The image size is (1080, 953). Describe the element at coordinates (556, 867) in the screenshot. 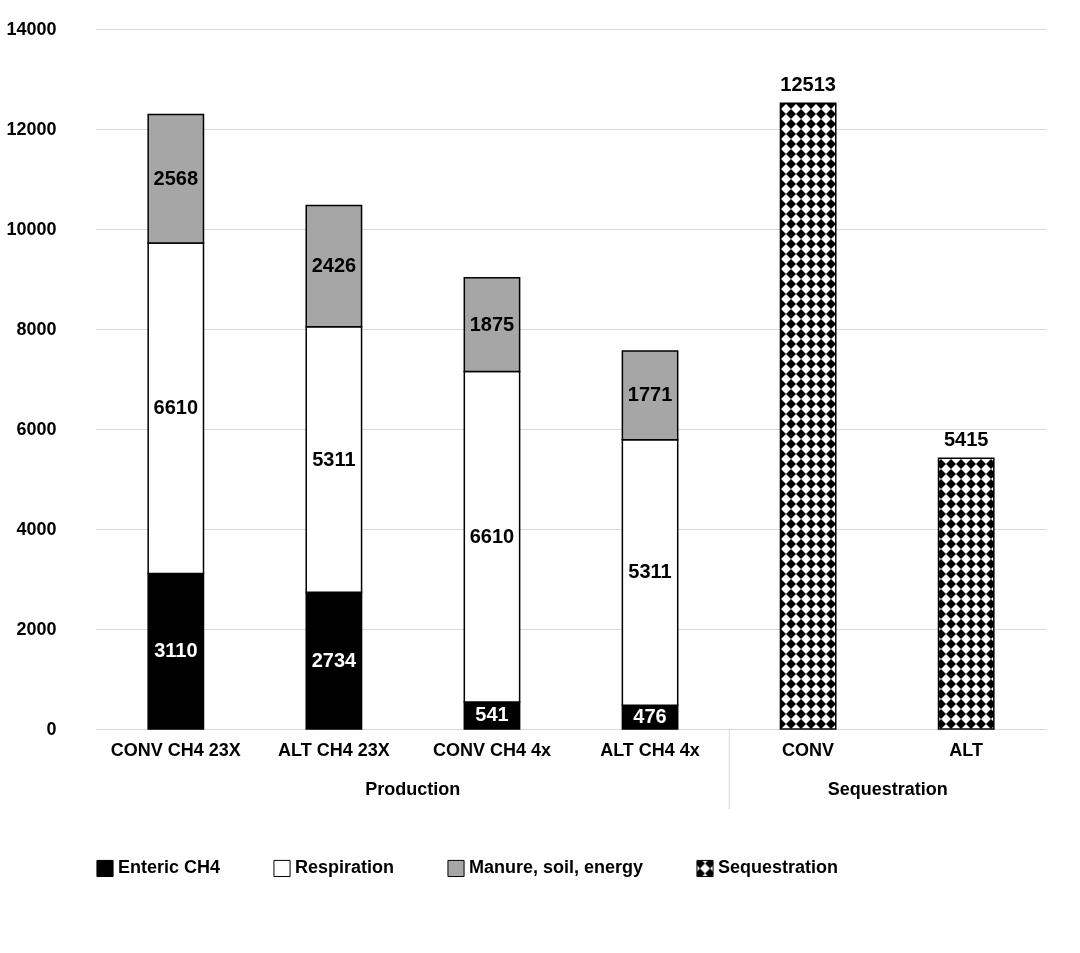

I see `legend-label: Manure, soil, energy` at that location.